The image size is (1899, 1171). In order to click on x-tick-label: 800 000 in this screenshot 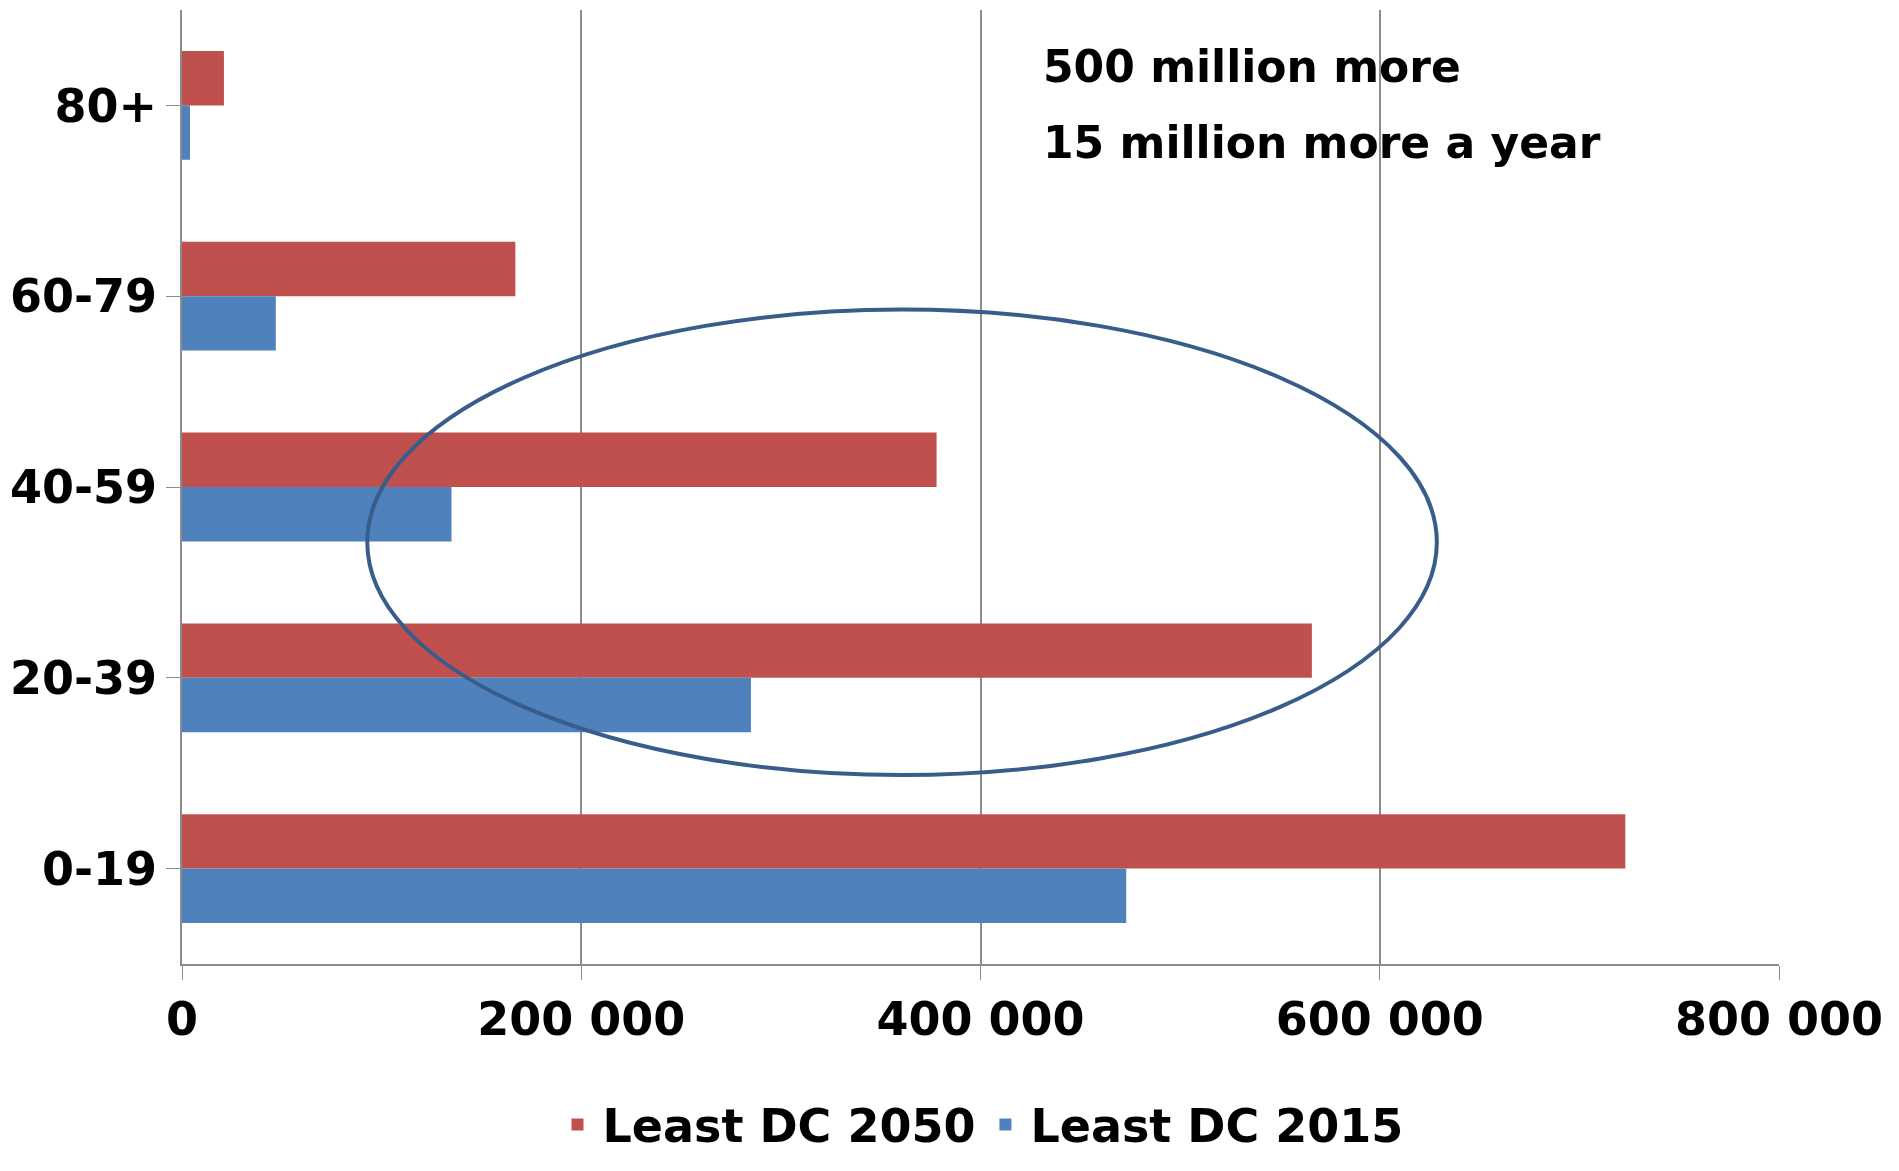, I will do `click(1779, 1018)`.